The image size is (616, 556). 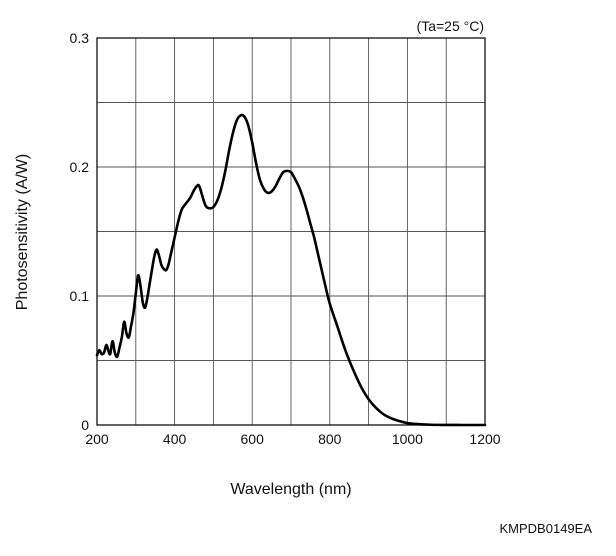 I want to click on x-tick-label: 400, so click(x=175, y=439).